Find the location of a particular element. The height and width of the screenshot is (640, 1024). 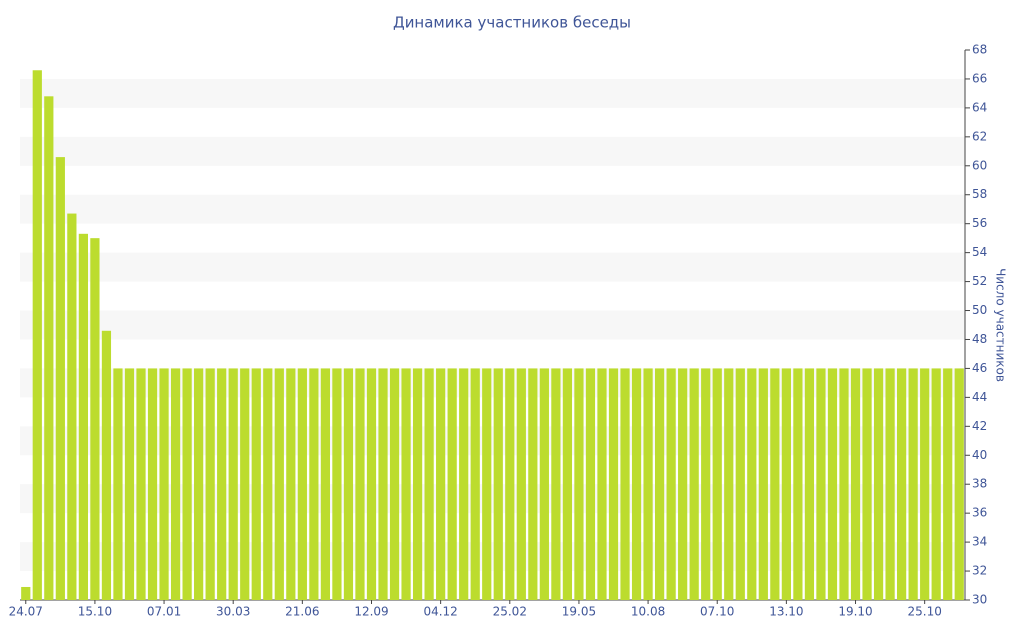

x-tick-label: 25.10 is located at coordinates (924, 612).